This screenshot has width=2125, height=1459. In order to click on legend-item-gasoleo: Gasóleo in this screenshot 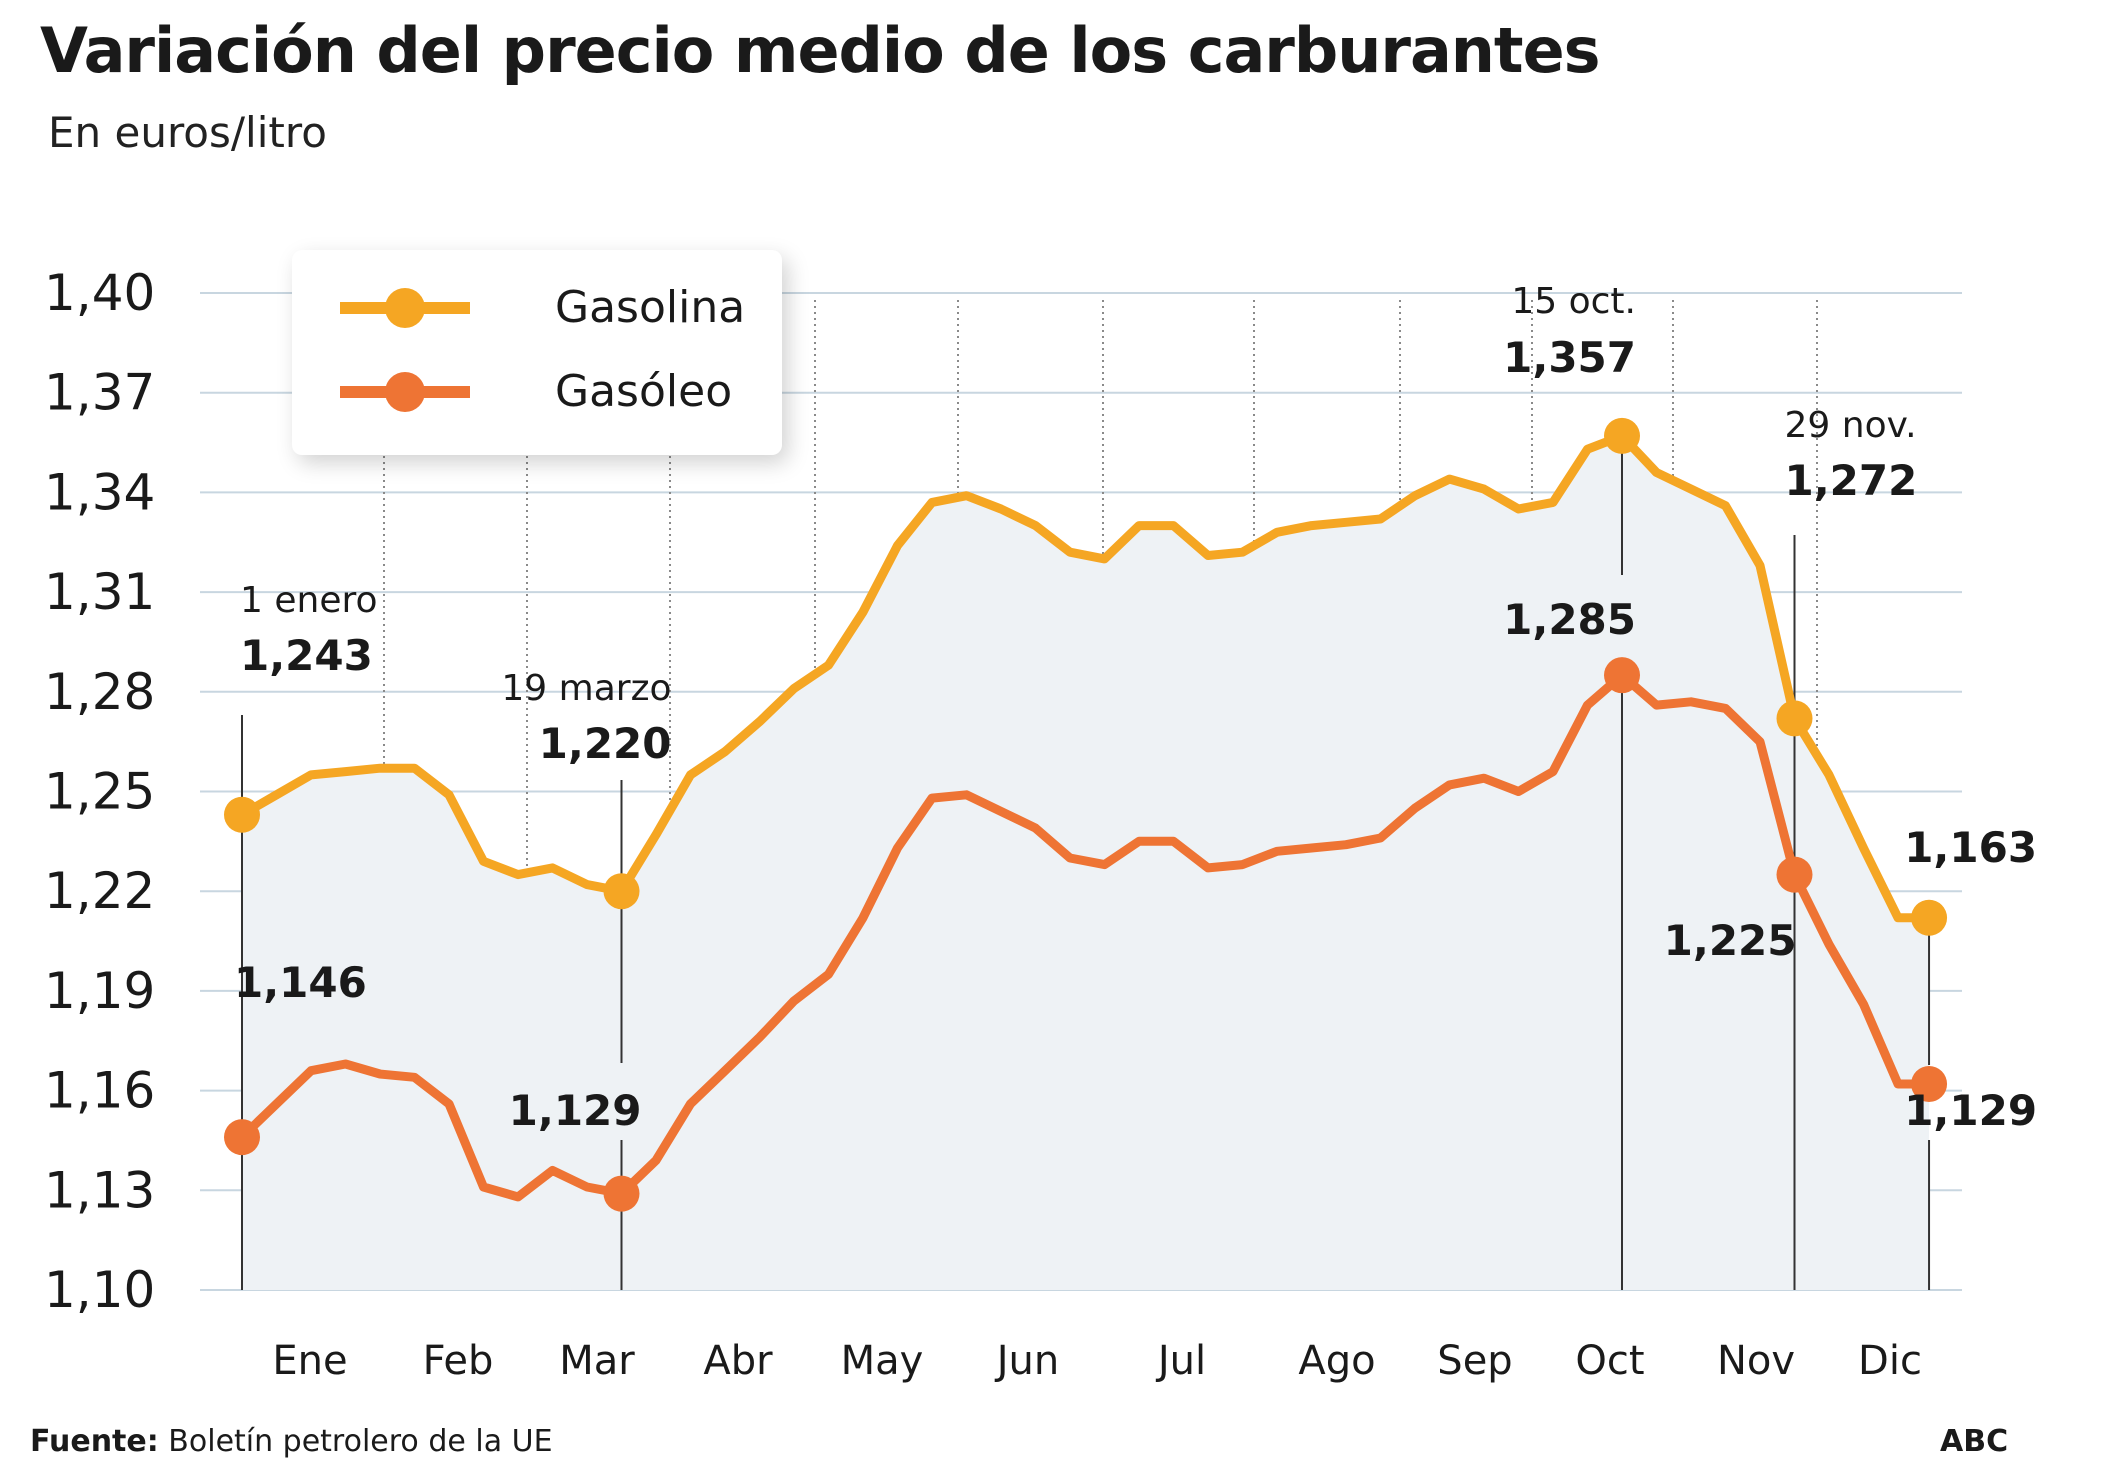, I will do `click(550, 392)`.